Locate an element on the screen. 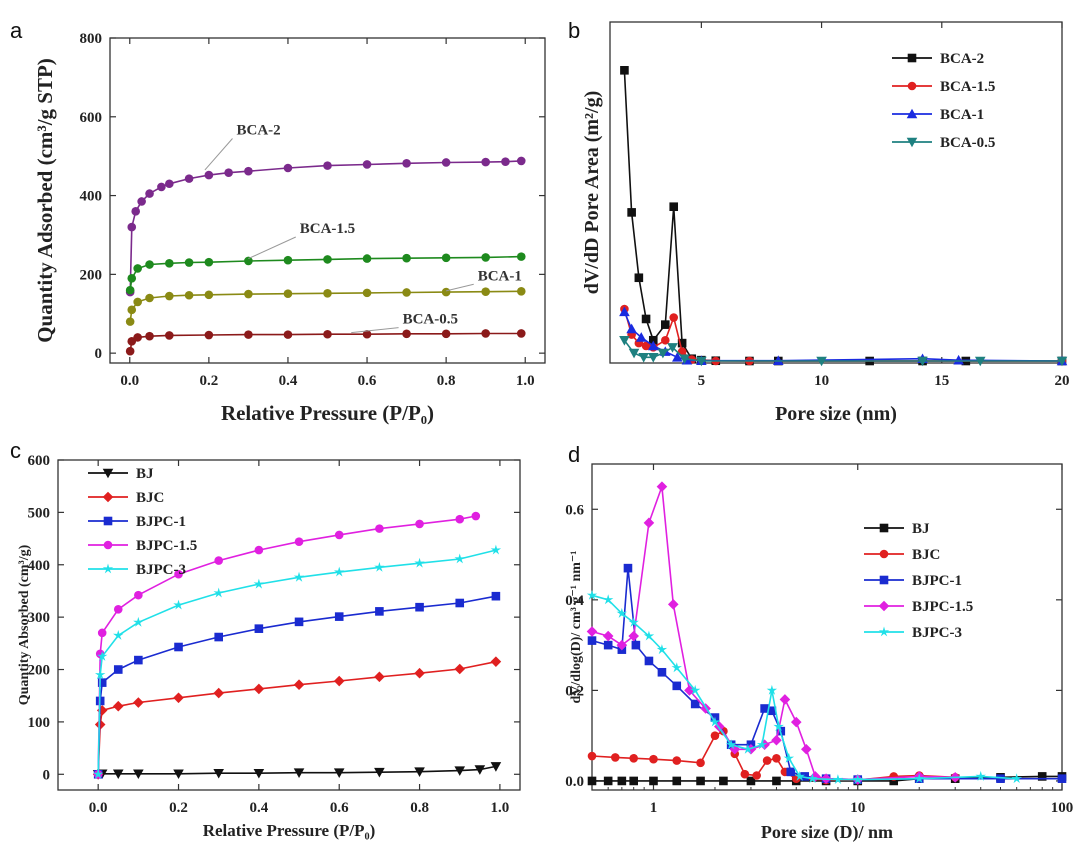 Image resolution: width=1080 pixels, height=852 pixels. legend-entry: BCA-1.5 is located at coordinates (967, 87).